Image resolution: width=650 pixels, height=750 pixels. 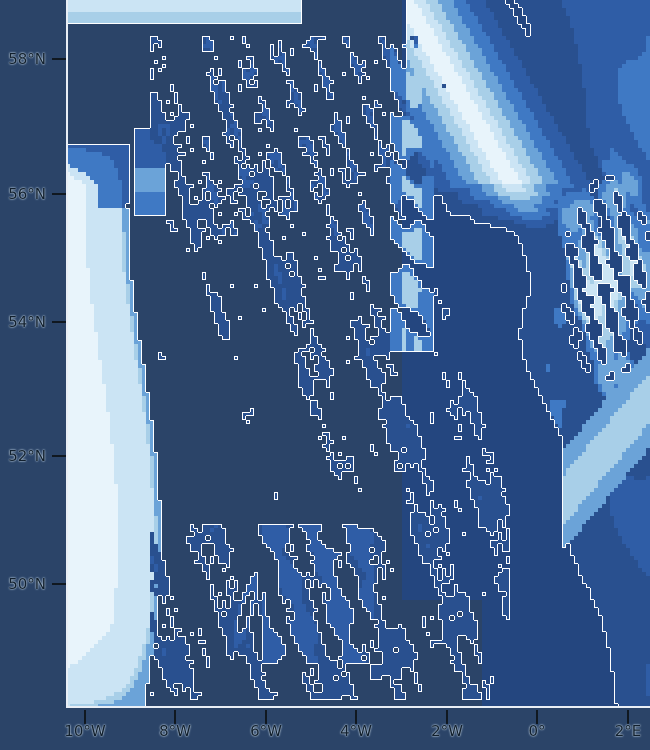 What do you see at coordinates (175, 731) in the screenshot?
I see `x-tick-label-1: 8°W` at bounding box center [175, 731].